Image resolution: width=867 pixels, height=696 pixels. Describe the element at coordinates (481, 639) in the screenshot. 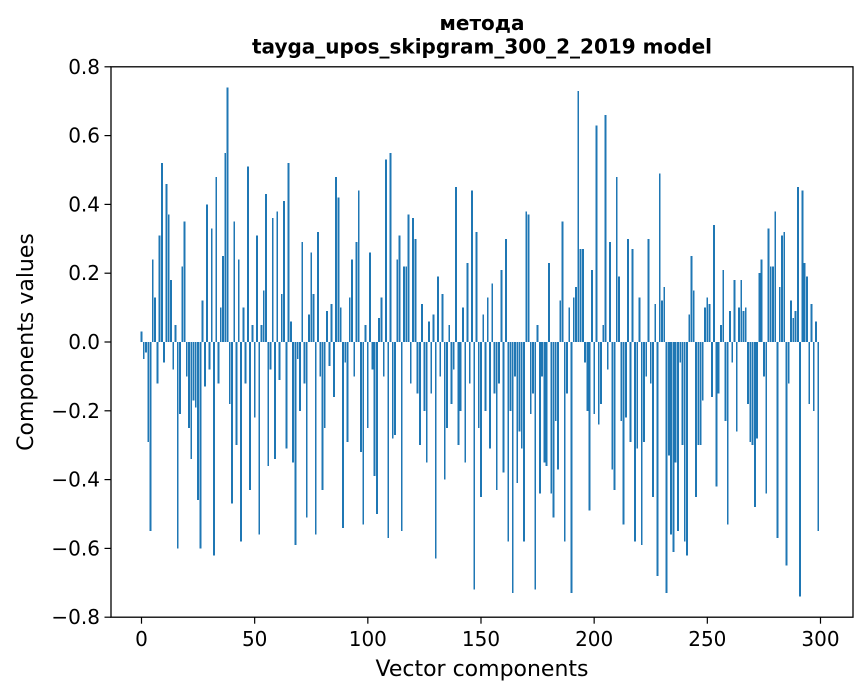

I see `x-tick-label: 150` at that location.